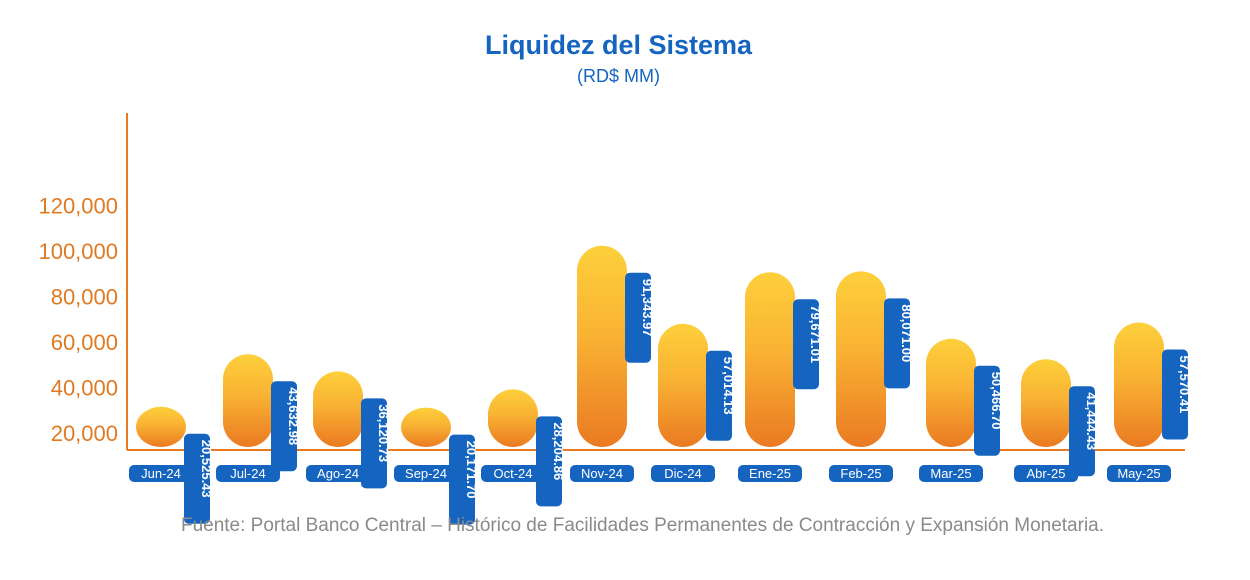 Image resolution: width=1250 pixels, height=580 pixels. Describe the element at coordinates (1184, 385) in the screenshot. I see `value-label: 57,570.41` at that location.